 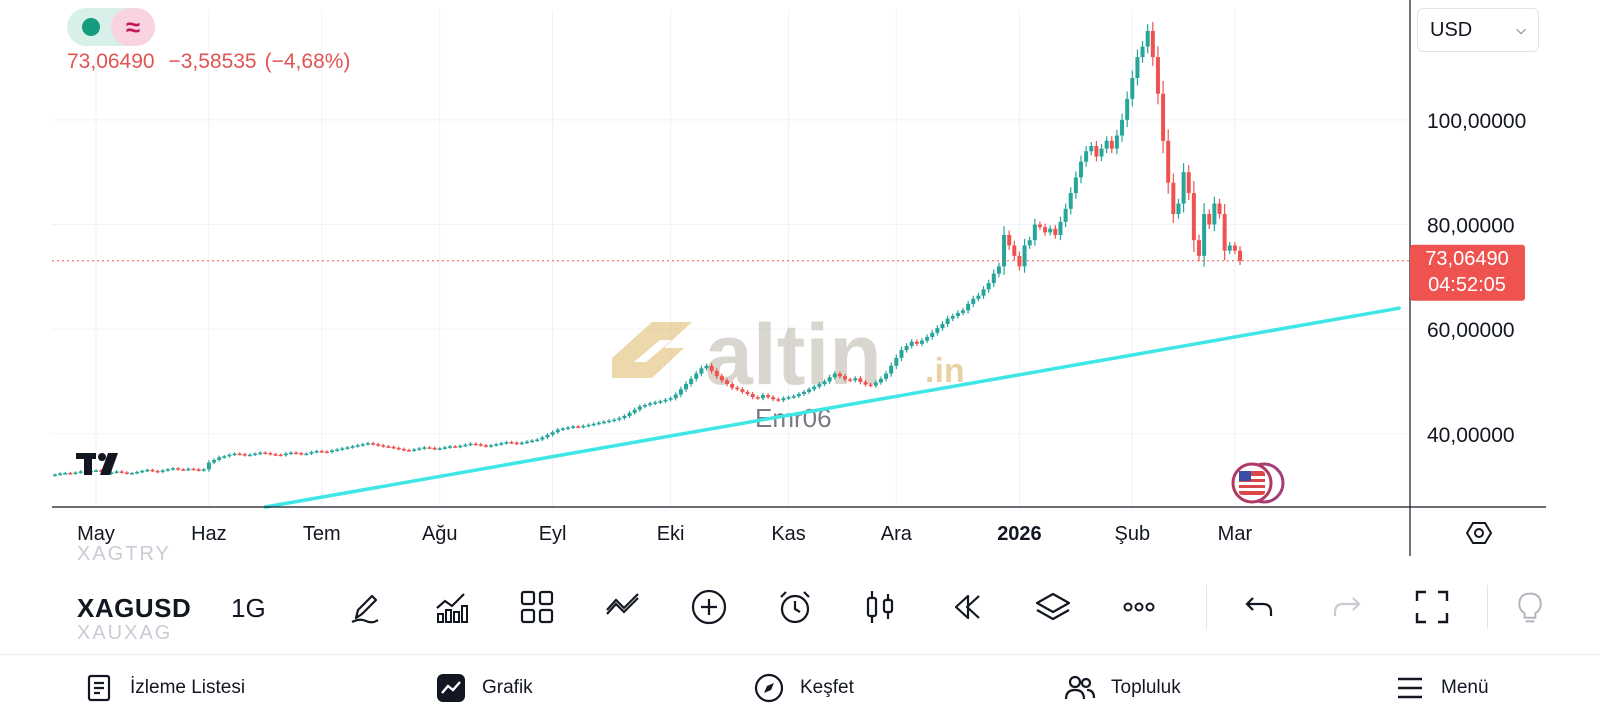 I want to click on layers-button, so click(x=1053, y=607).